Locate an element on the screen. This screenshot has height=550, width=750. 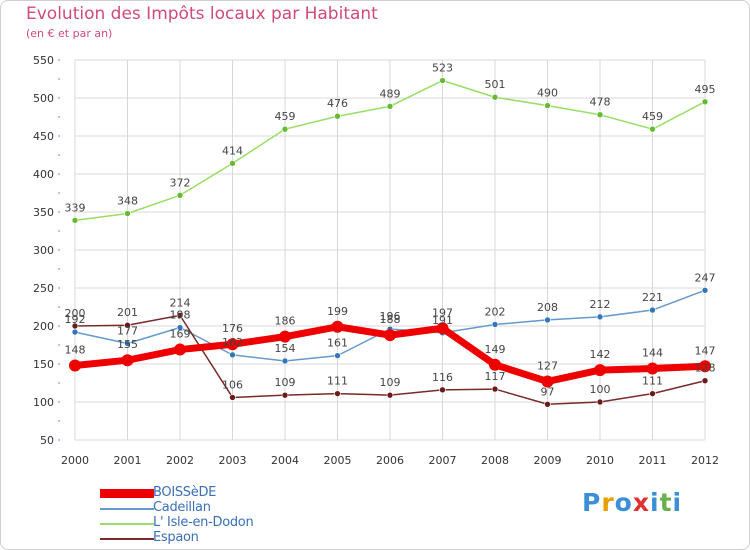
data-label: 191 is located at coordinates (442, 320).